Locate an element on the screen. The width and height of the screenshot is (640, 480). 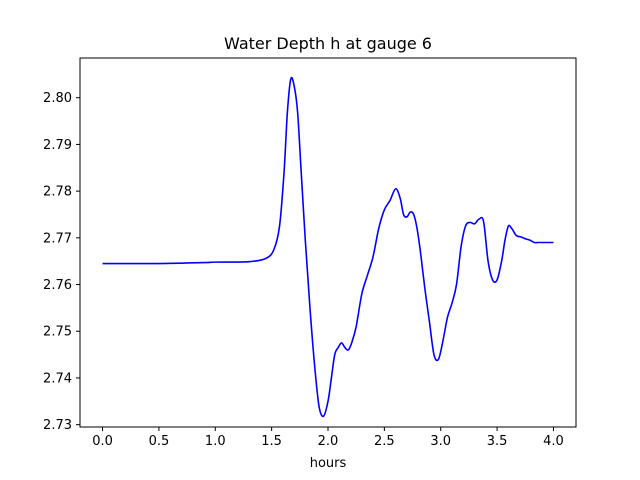
y-tick-label: 2.75 is located at coordinates (57, 332).